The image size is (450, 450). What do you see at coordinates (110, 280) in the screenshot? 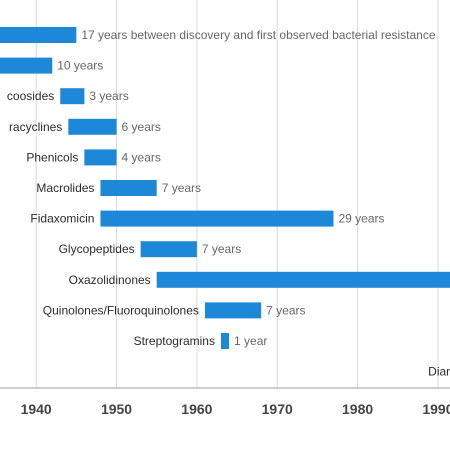
I see `category-label-8: Oxazolidinones` at bounding box center [110, 280].